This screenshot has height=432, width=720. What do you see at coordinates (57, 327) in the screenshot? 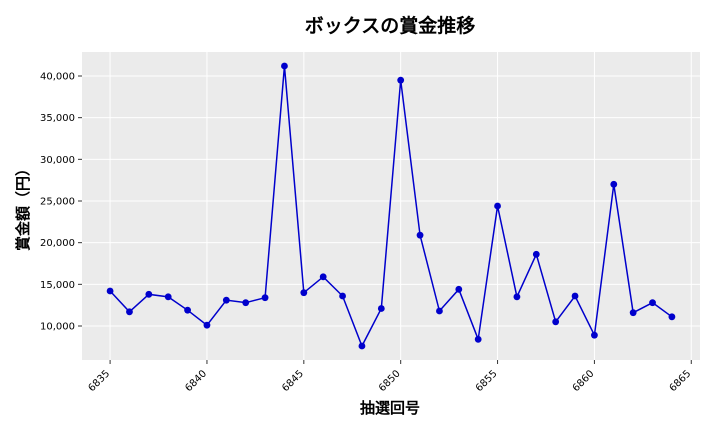
I see `y-tick-label: 10,000` at bounding box center [57, 327].